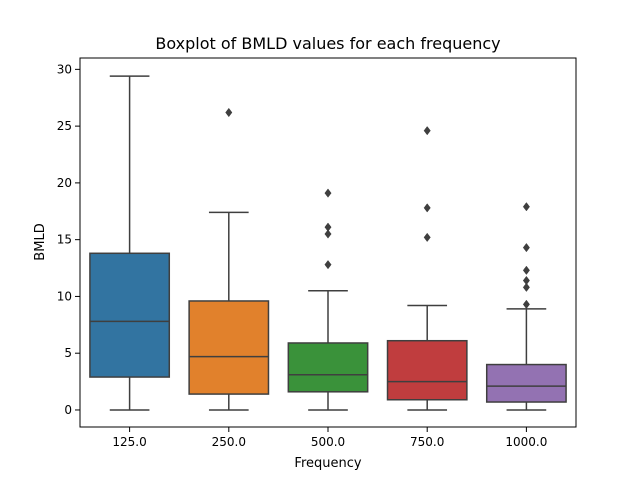  I want to click on x-tick-label: 750.0, so click(427, 442).